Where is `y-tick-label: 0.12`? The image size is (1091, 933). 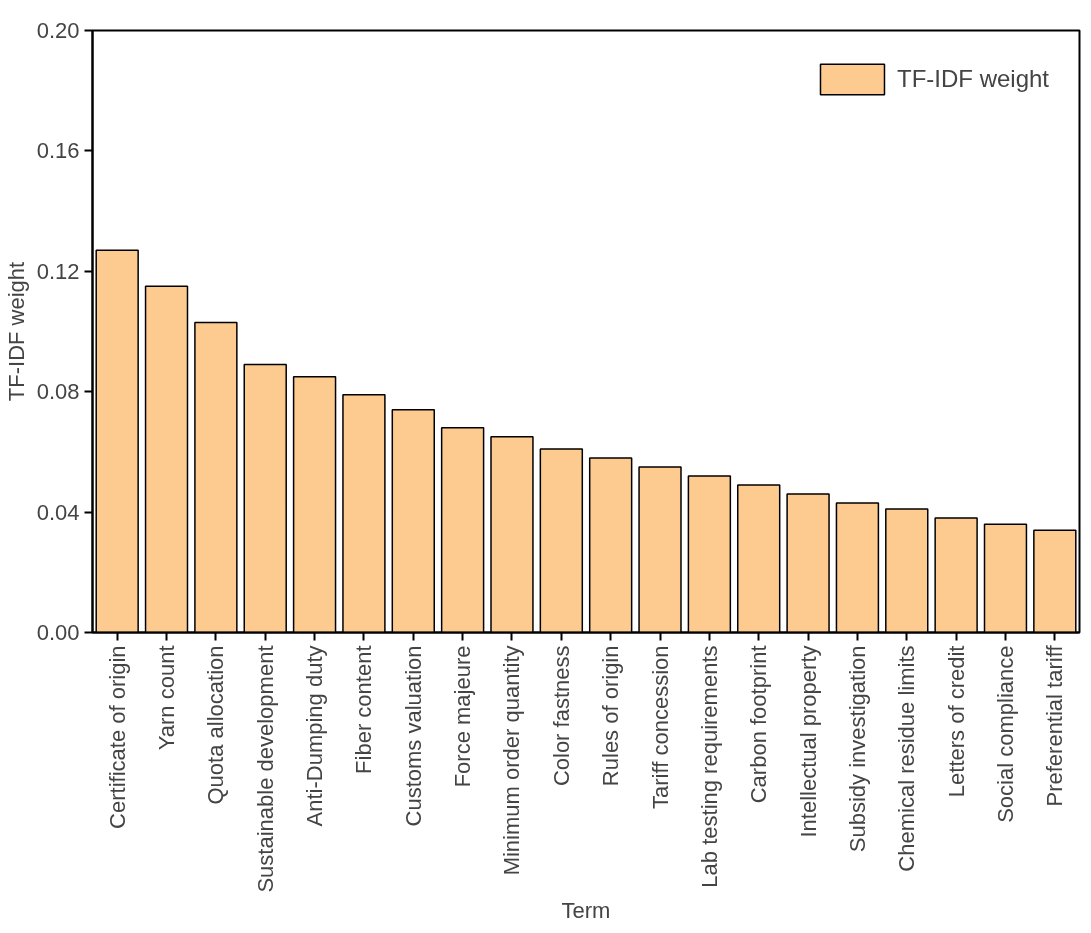
y-tick-label: 0.12 is located at coordinates (58, 271).